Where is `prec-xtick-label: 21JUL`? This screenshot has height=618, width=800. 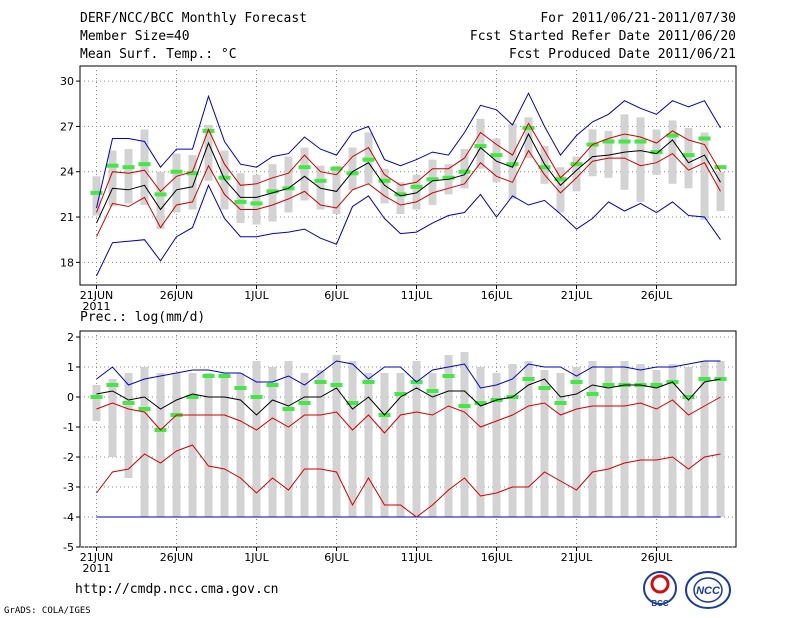
prec-xtick-label: 21JUL is located at coordinates (577, 557).